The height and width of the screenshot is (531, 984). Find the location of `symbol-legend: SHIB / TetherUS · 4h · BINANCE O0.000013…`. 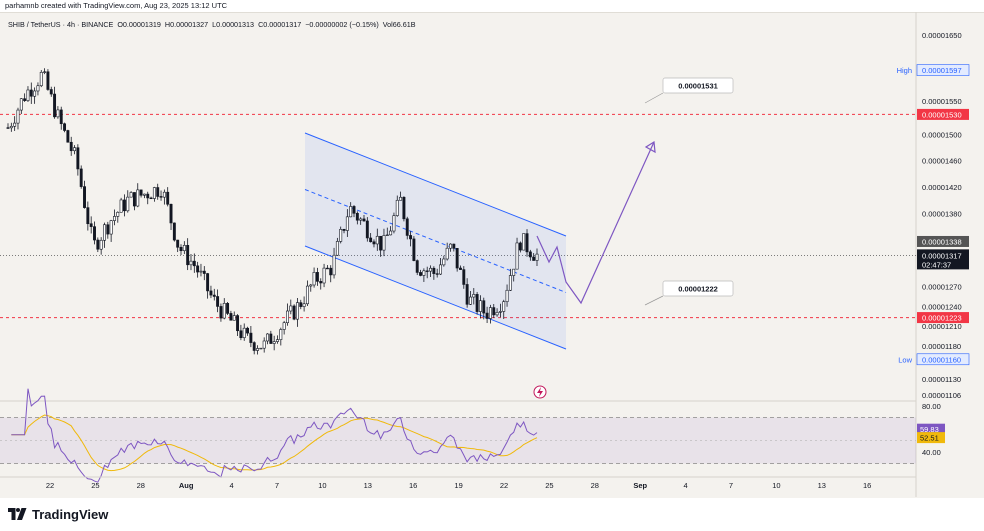

symbol-legend: SHIB / TetherUS · 4h · BINANCE O0.000013… is located at coordinates (213, 24).